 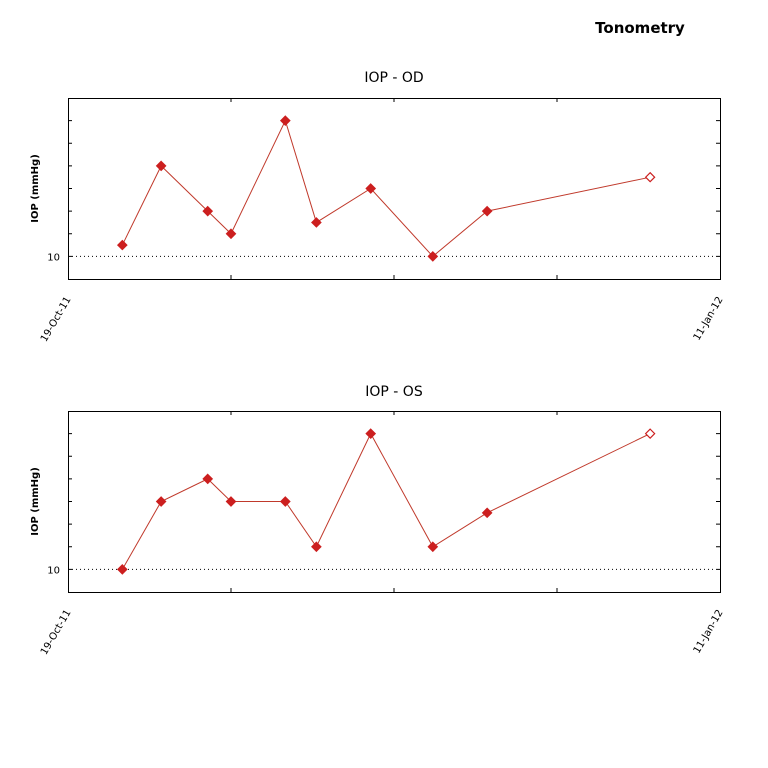 What do you see at coordinates (394, 392) in the screenshot?
I see `chart-title: IOP - OS` at bounding box center [394, 392].